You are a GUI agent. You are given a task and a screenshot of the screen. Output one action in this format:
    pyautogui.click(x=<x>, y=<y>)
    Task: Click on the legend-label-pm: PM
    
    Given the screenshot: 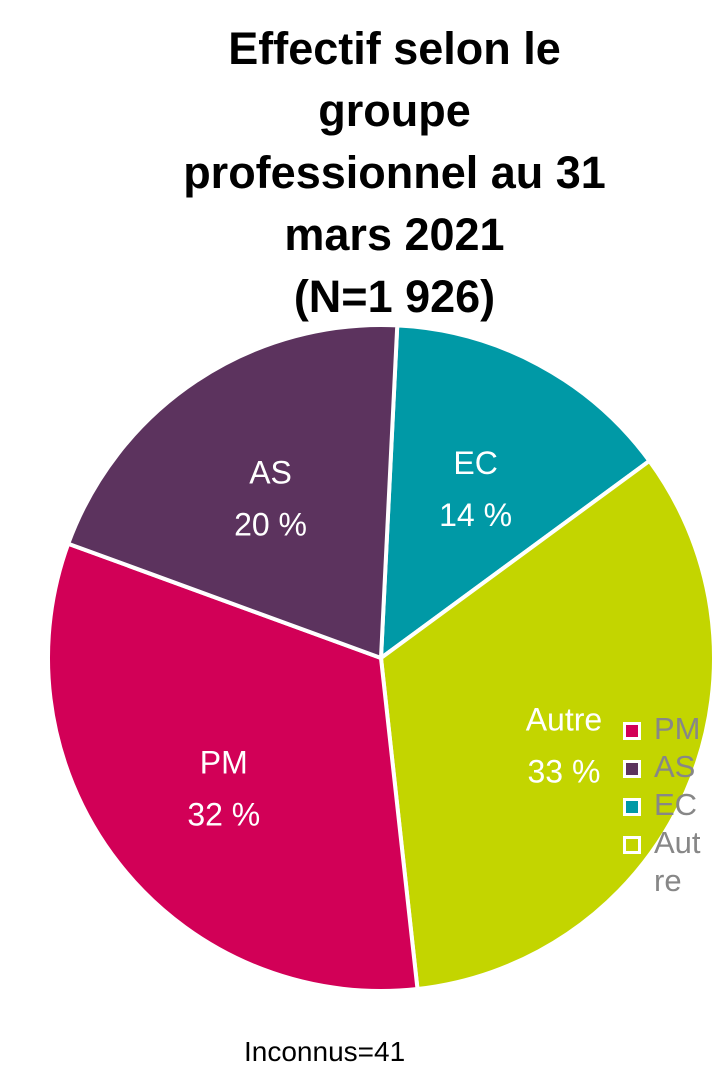 What is the action you would take?
    pyautogui.click(x=677, y=728)
    